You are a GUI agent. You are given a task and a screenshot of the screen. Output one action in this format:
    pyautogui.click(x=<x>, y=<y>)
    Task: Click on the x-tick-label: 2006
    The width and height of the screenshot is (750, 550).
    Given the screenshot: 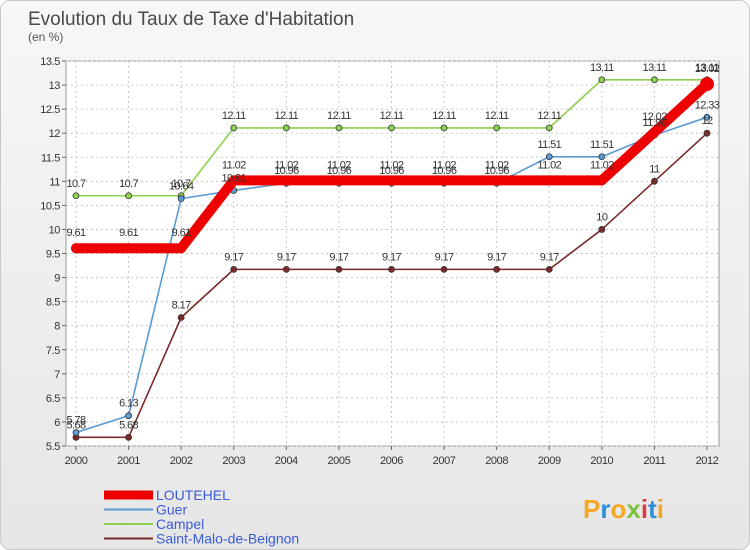 What is the action you would take?
    pyautogui.click(x=391, y=461)
    